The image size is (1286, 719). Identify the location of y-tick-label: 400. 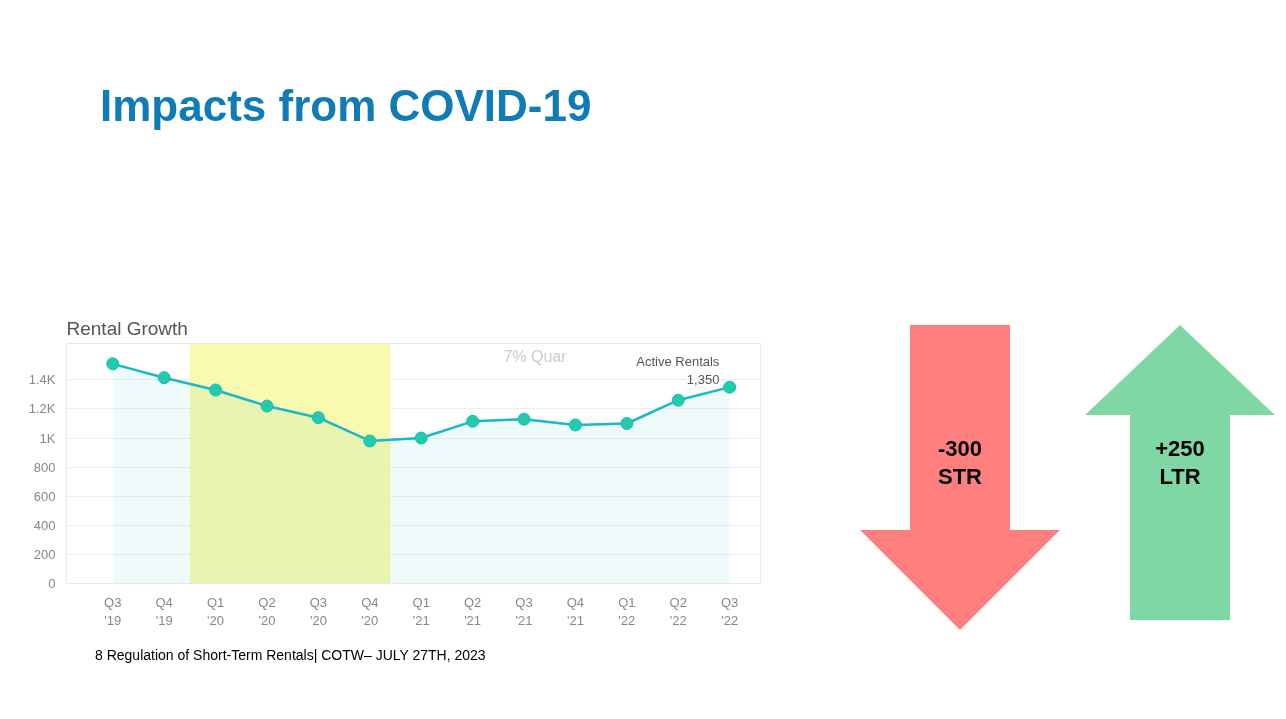
(44, 525).